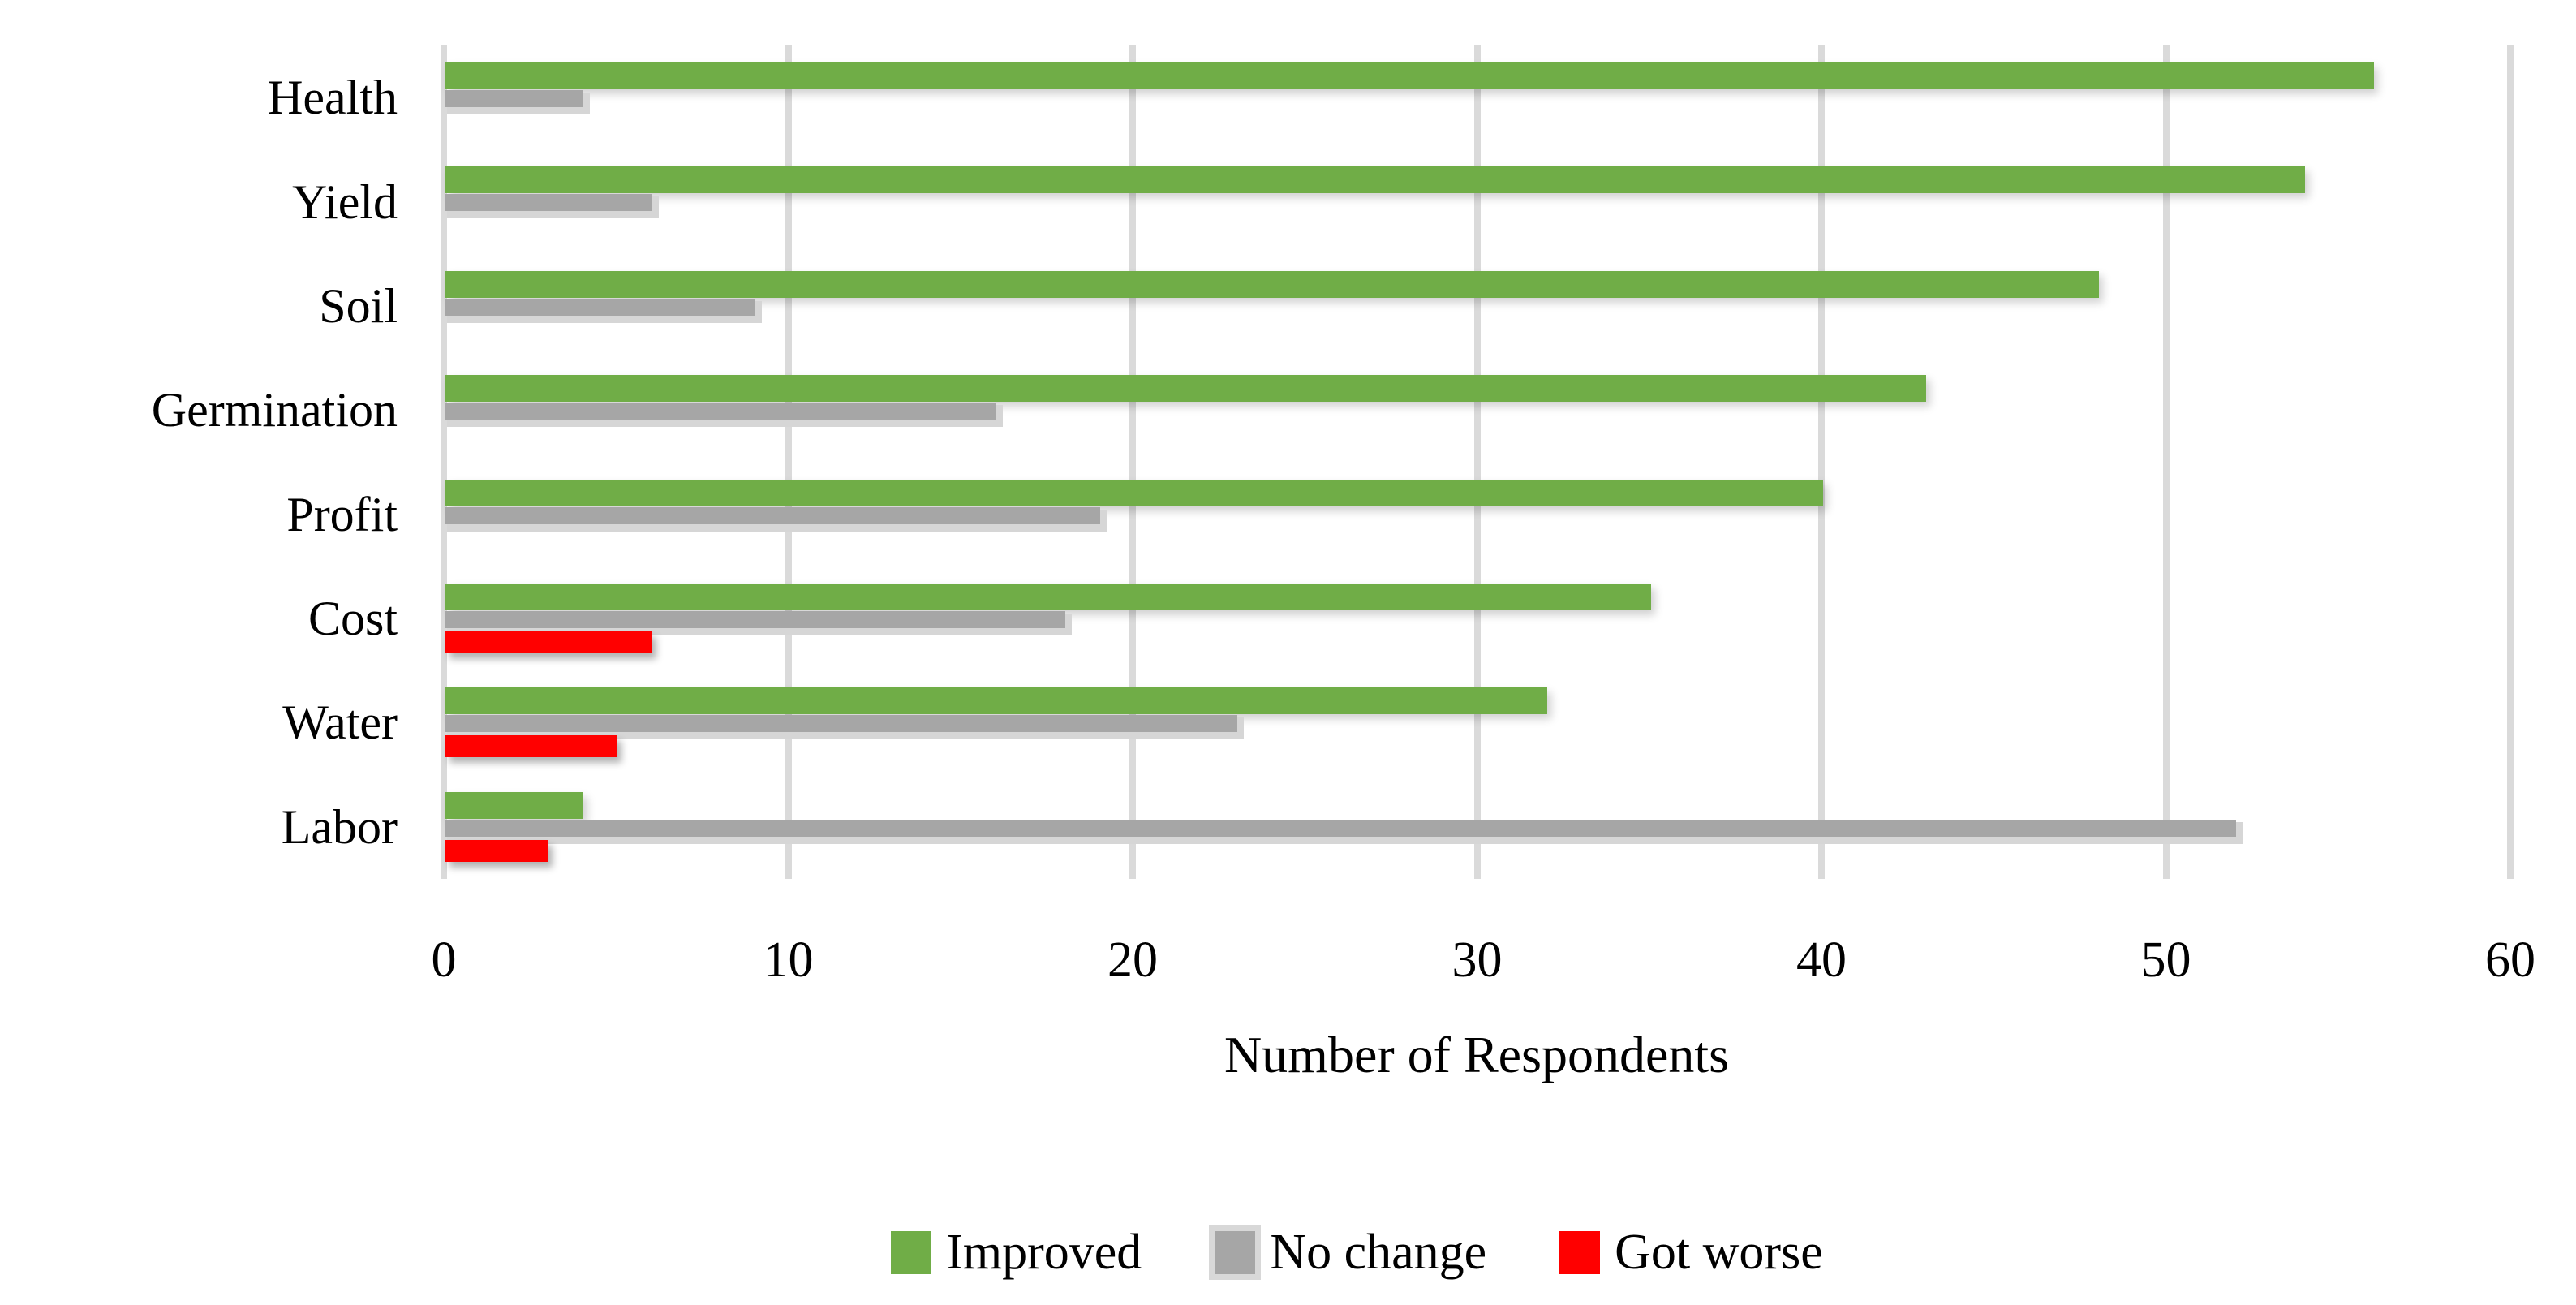 Image resolution: width=2576 pixels, height=1305 pixels. I want to click on category-label-profit: Profit, so click(342, 515).